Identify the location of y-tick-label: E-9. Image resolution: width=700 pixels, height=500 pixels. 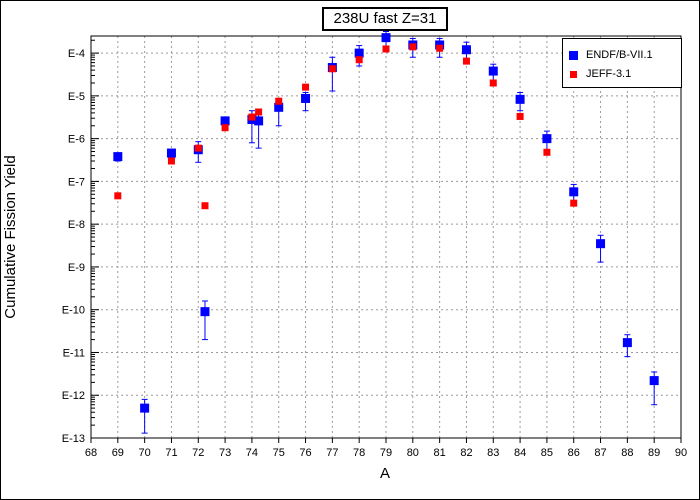
(76, 268).